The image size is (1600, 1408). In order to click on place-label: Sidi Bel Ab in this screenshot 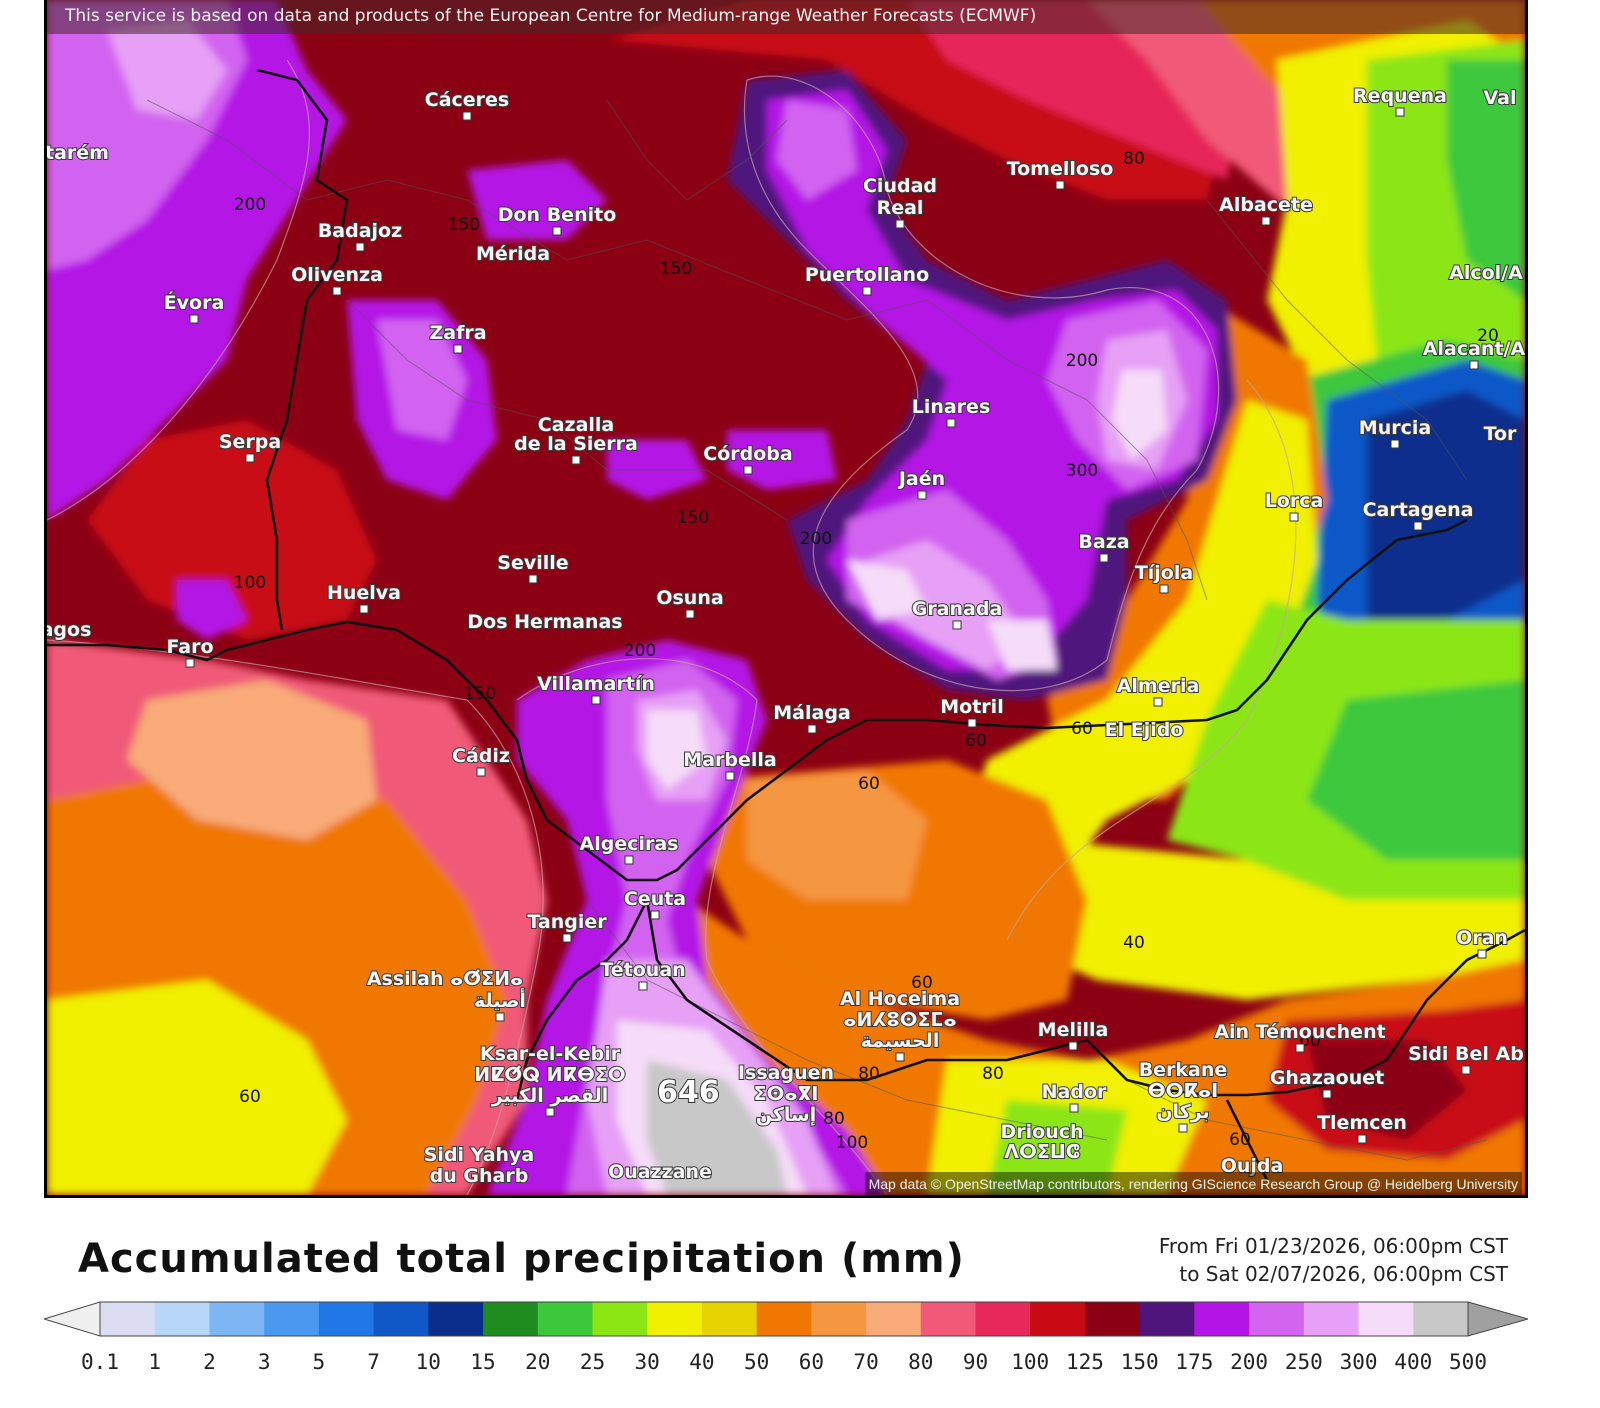, I will do `click(1466, 1054)`.